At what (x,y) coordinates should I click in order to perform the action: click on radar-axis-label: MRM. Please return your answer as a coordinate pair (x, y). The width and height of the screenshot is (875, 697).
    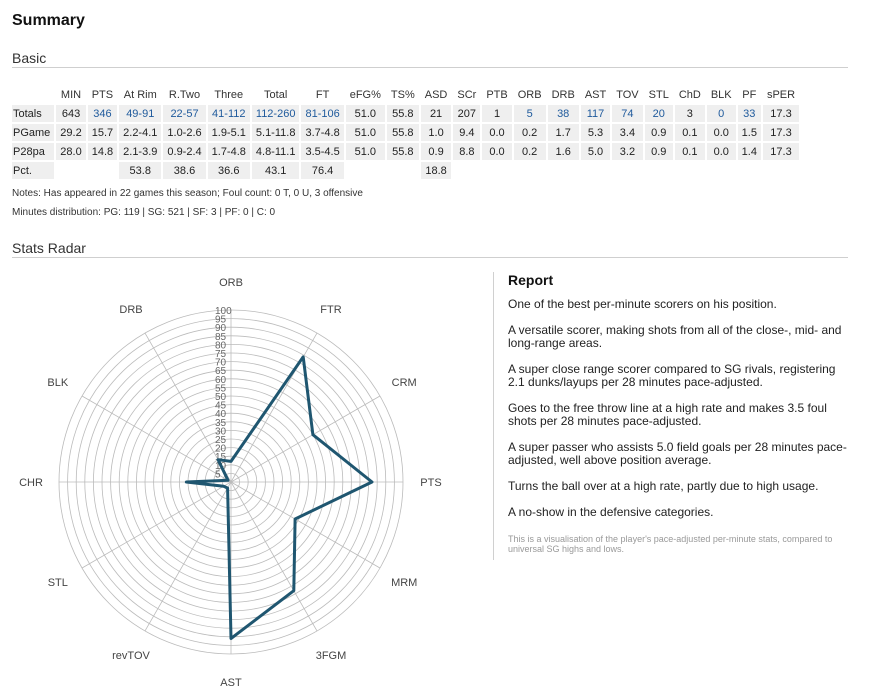
    Looking at the image, I should click on (404, 583).